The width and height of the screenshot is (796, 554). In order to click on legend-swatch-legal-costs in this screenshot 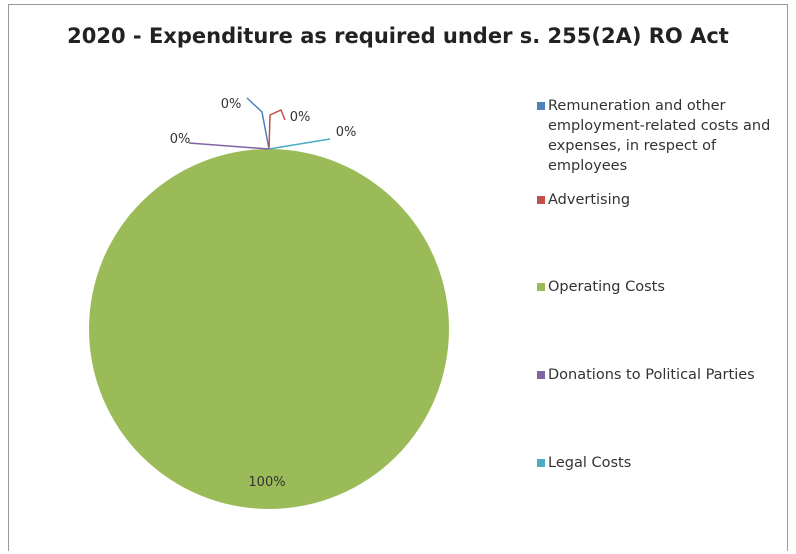, I will do `click(541, 463)`.